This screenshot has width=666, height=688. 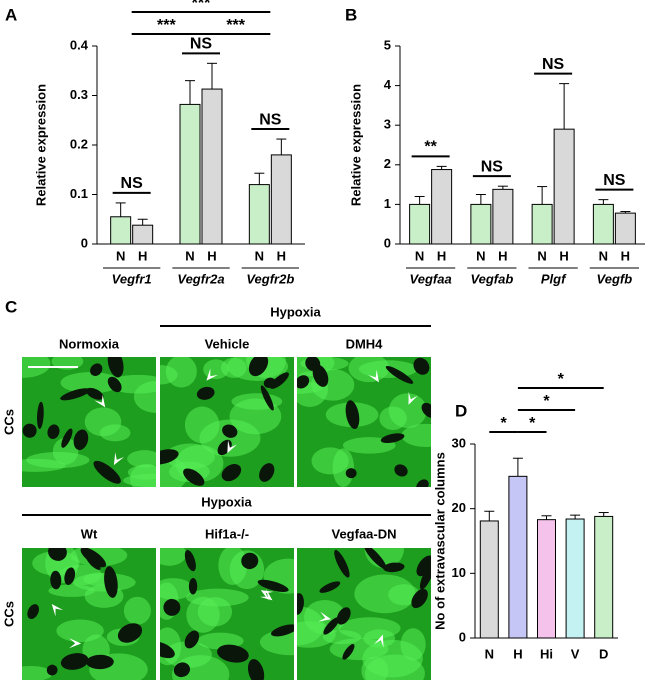 What do you see at coordinates (79, 143) in the screenshot?
I see `y-tick-label: 0.2` at bounding box center [79, 143].